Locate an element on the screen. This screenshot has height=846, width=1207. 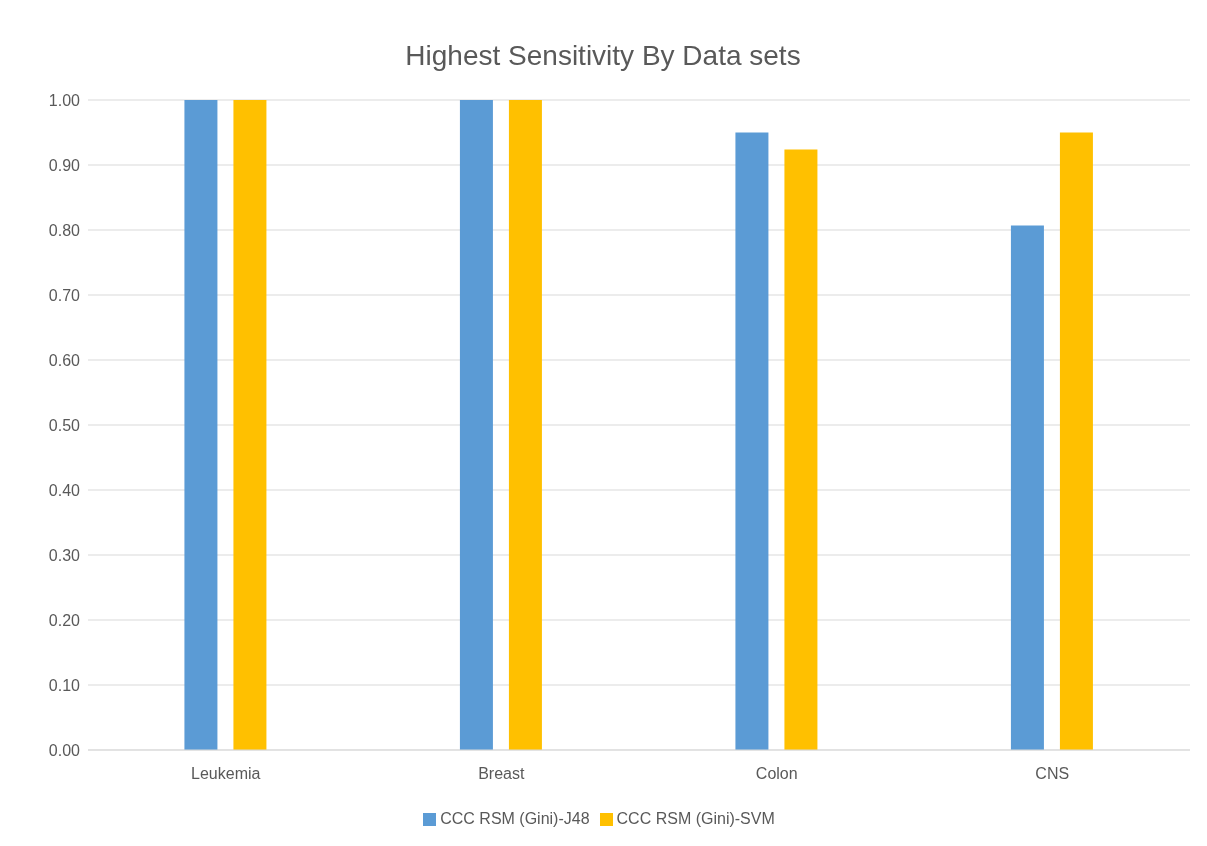
y-tick-label: 0.80 is located at coordinates (64, 230).